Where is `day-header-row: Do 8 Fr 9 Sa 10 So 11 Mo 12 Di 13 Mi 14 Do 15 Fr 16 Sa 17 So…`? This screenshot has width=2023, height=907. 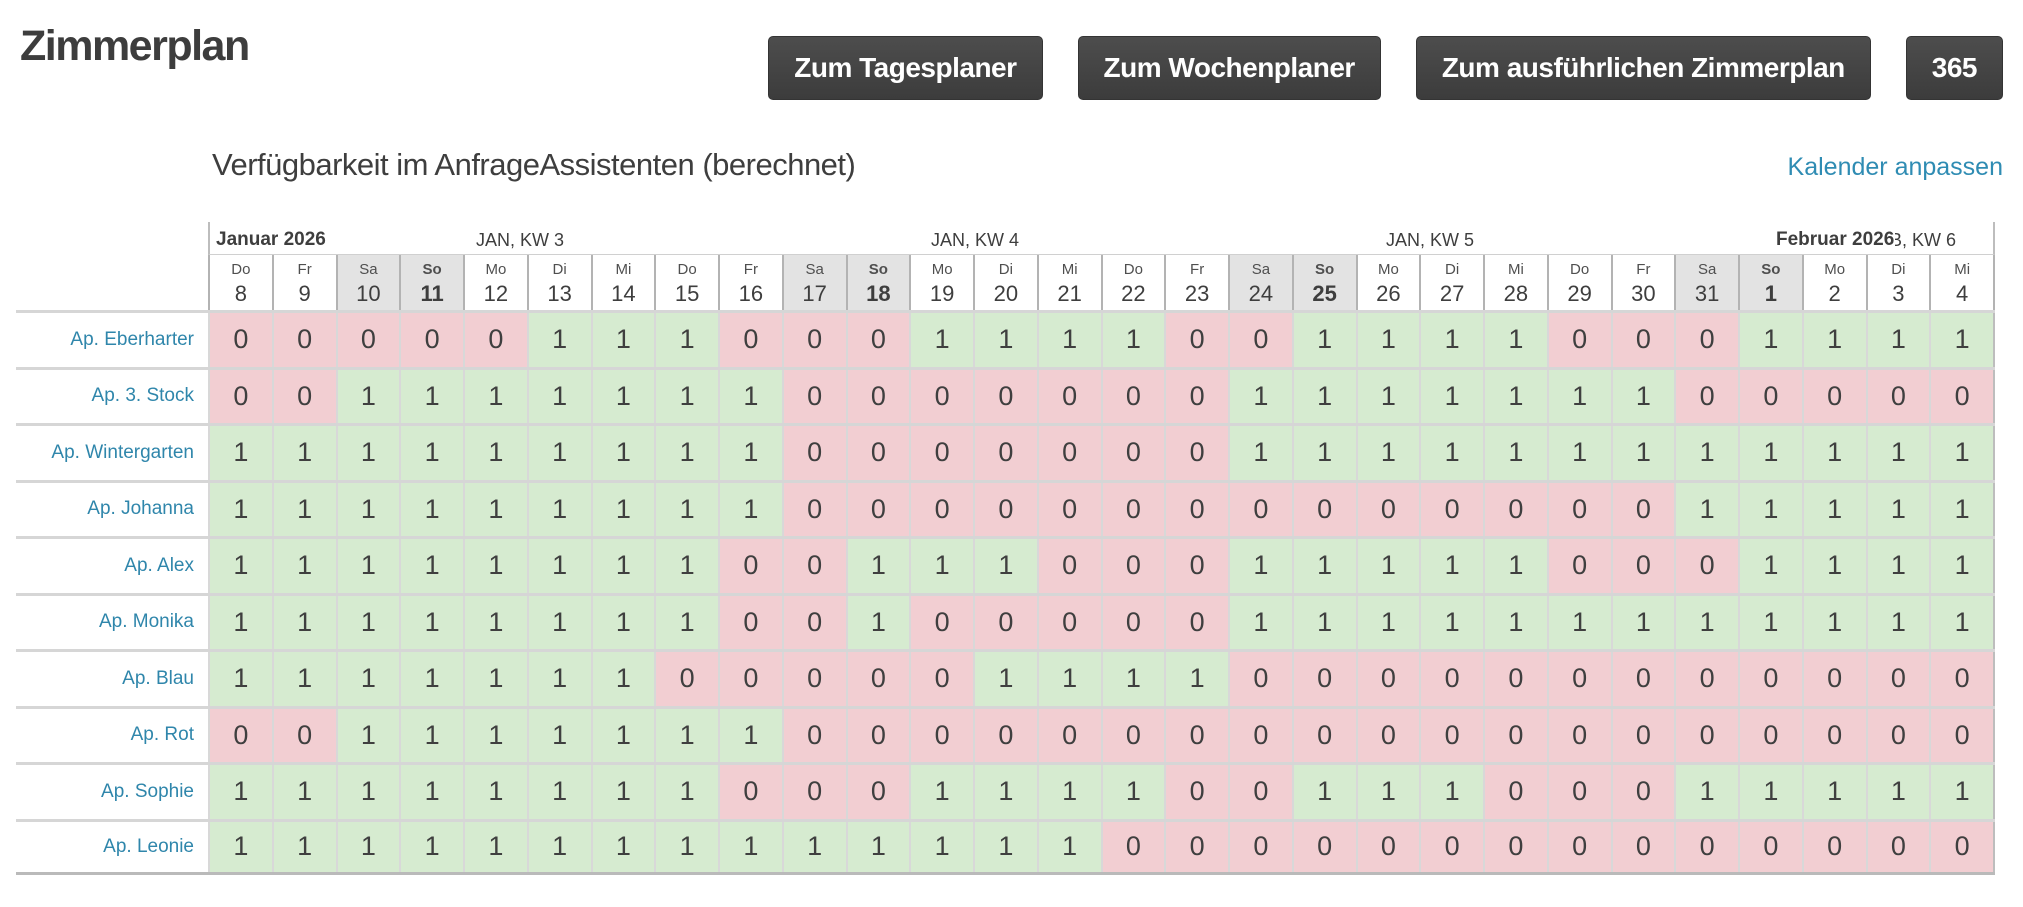
day-header-row: Do 8 Fr 9 Sa 10 So 11 Mo 12 Di 13 Mi 14 Do 15 Fr 16 Sa 17 So… is located at coordinates (1005, 282).